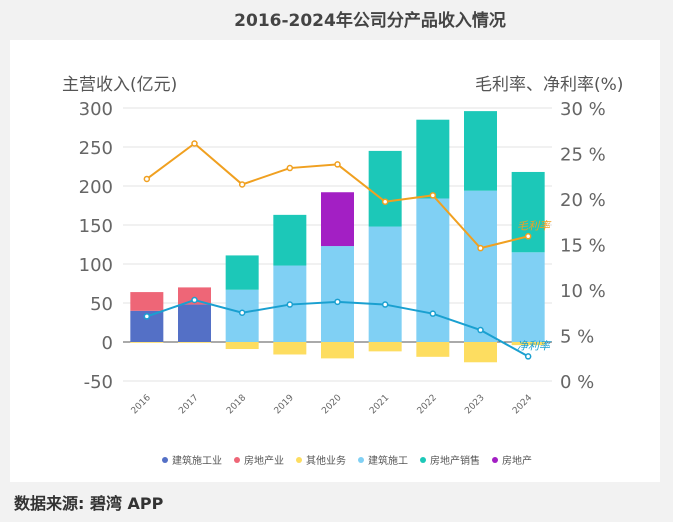 The height and width of the screenshot is (522, 673). I want to click on y-axis-label: 主营收入(亿元), so click(119, 85).